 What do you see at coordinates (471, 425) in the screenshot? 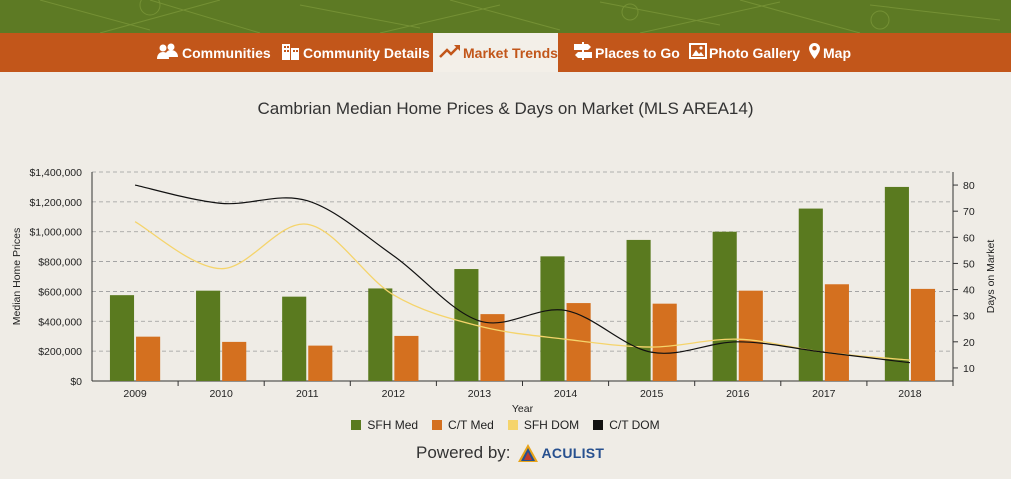
I see `legend-label-ct-med: C/T Med` at bounding box center [471, 425].